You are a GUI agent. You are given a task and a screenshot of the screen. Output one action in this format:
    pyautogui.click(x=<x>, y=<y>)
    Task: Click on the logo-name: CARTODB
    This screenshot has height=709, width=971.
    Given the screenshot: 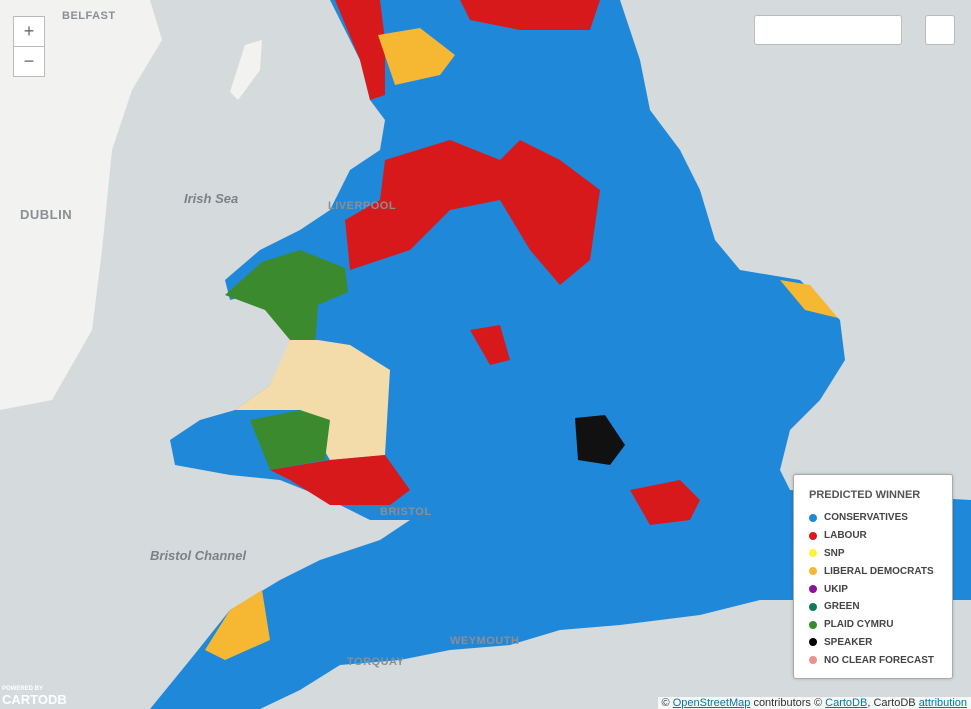 What is the action you would take?
    pyautogui.click(x=34, y=699)
    